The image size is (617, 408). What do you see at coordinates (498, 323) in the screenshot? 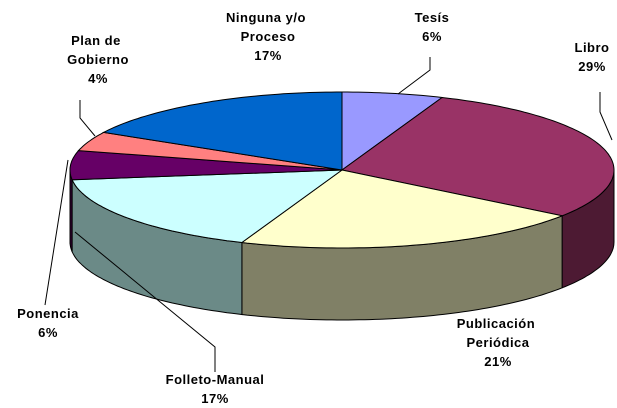
I see `label-line: Publicación` at bounding box center [498, 323].